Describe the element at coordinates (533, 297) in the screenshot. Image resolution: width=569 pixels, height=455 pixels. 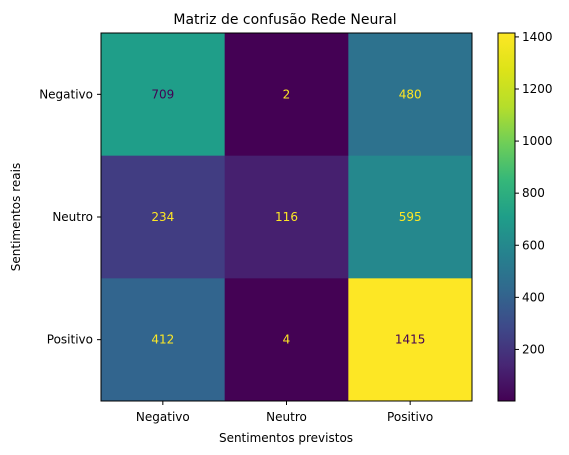
I see `colorbar-tick-label: 400` at that location.